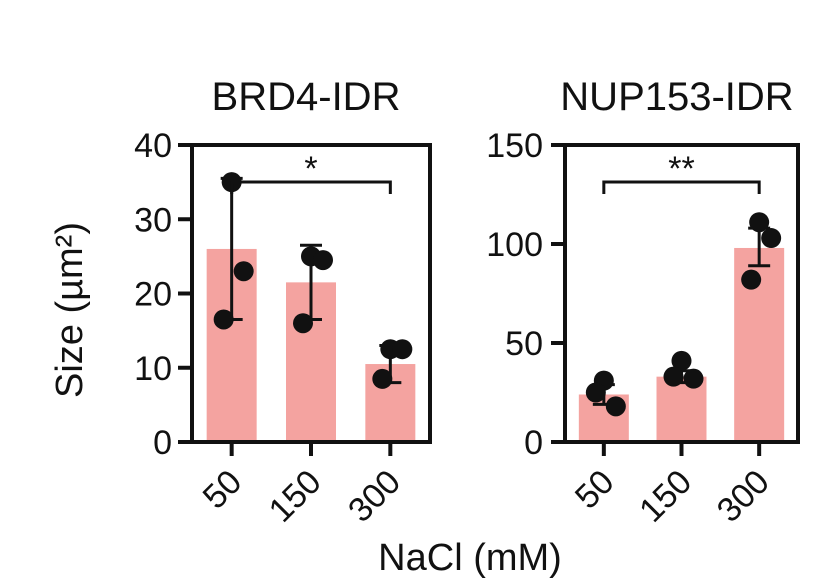 Image resolution: width=831 pixels, height=578 pixels. Describe the element at coordinates (676, 97) in the screenshot. I see `chart-title: NUP153-IDR` at that location.